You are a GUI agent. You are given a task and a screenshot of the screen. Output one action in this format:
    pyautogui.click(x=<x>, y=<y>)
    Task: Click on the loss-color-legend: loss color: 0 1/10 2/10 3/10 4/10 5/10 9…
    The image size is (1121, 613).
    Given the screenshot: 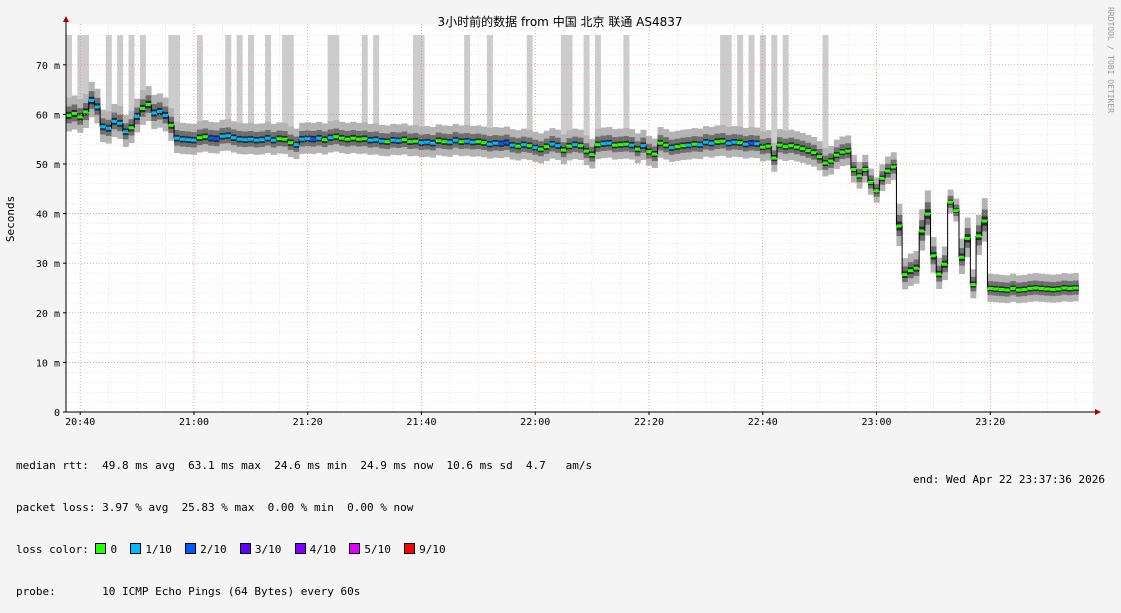 What is the action you would take?
    pyautogui.click(x=304, y=550)
    